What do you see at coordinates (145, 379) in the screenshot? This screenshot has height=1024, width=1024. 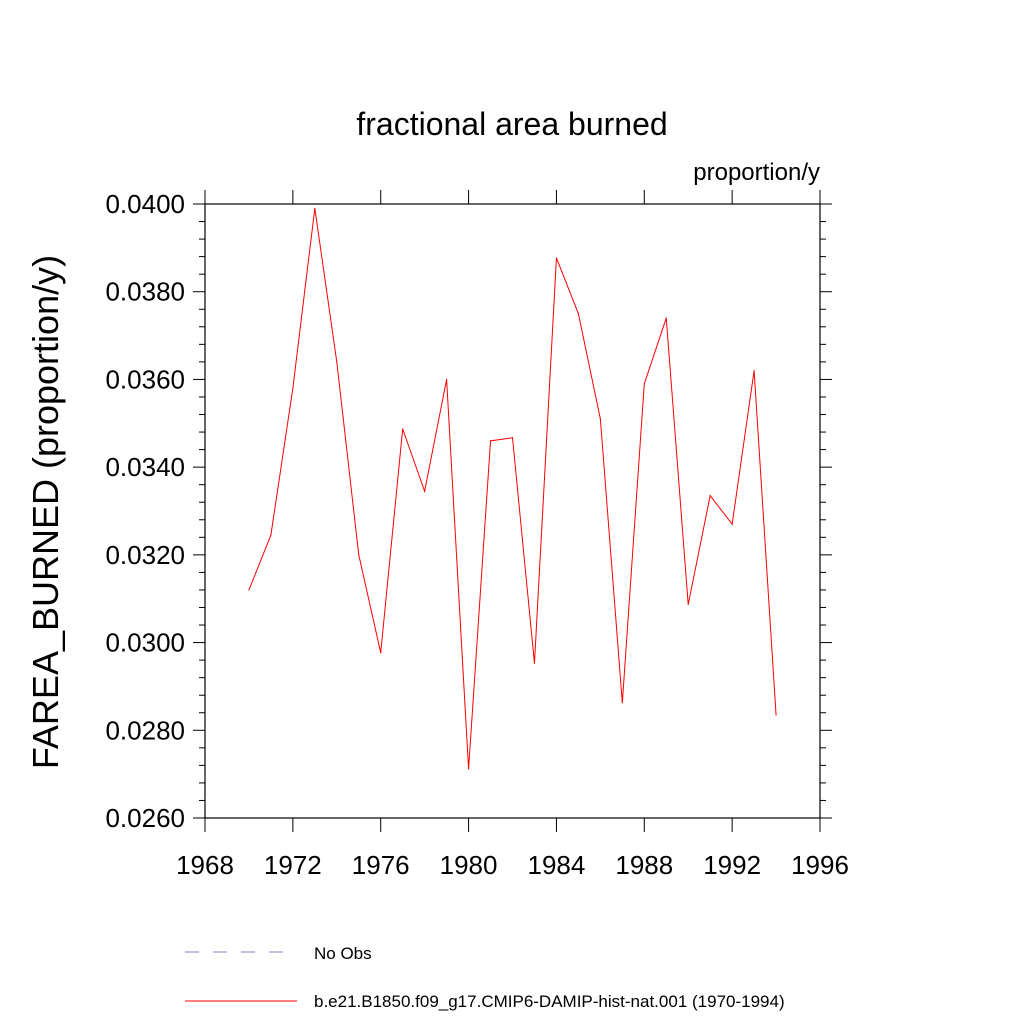 I see `y-tick-label: 0.0360` at bounding box center [145, 379].